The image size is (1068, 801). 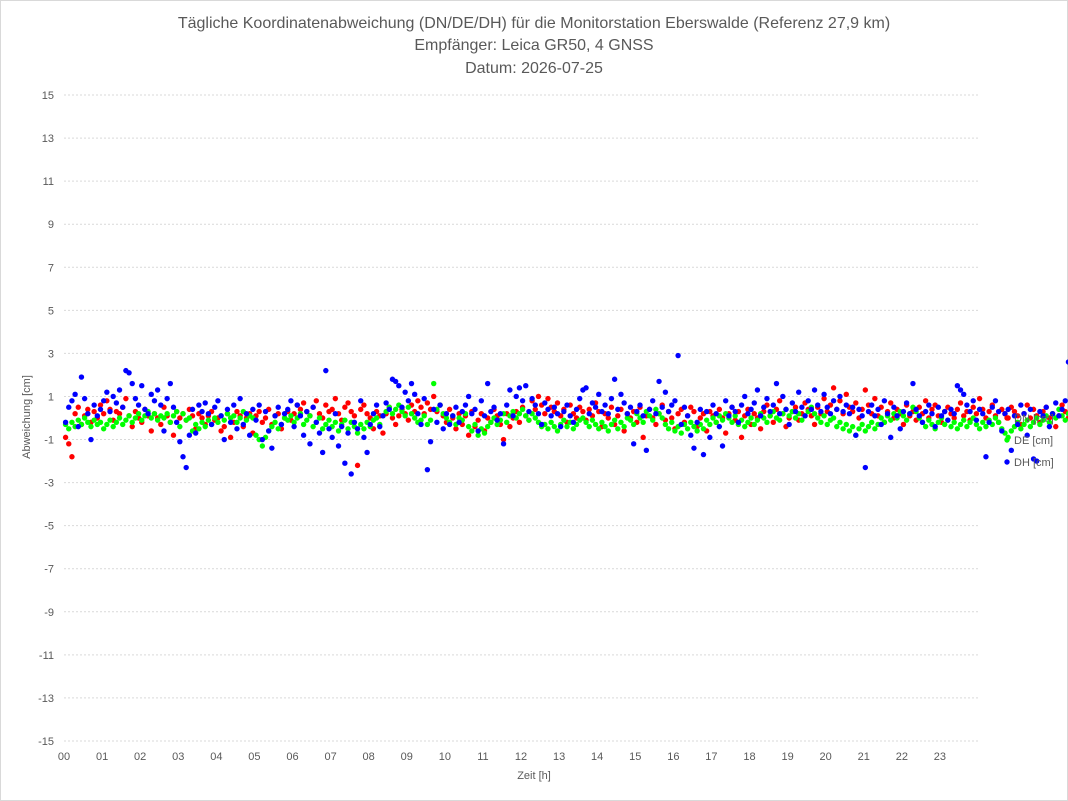 I want to click on chart-title-line-2: Empfänger: Leica GR50, 4 GNSS, so click(x=533, y=45).